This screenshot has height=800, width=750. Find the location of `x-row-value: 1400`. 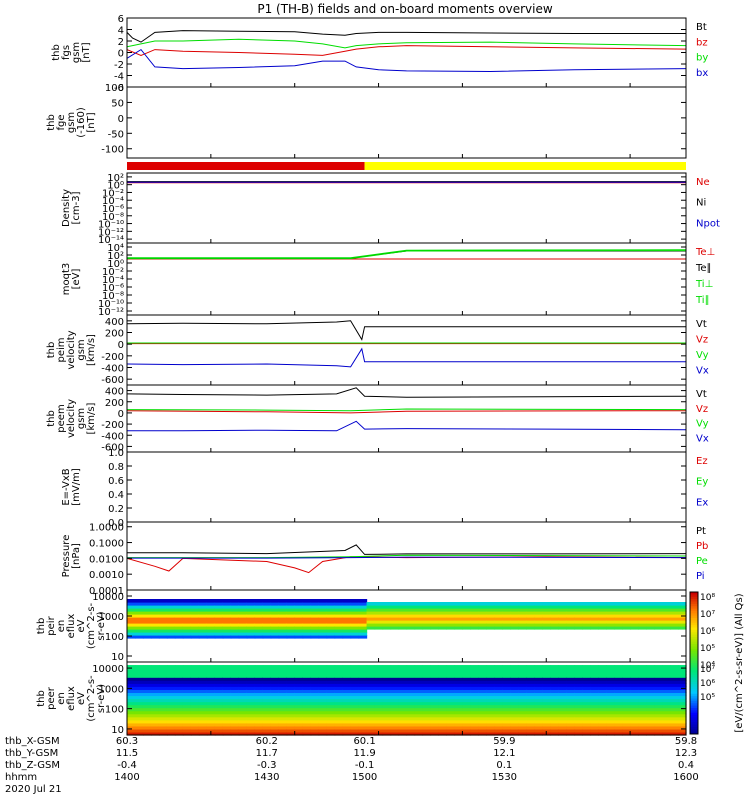

x-row-value: 1400 is located at coordinates (126, 777).